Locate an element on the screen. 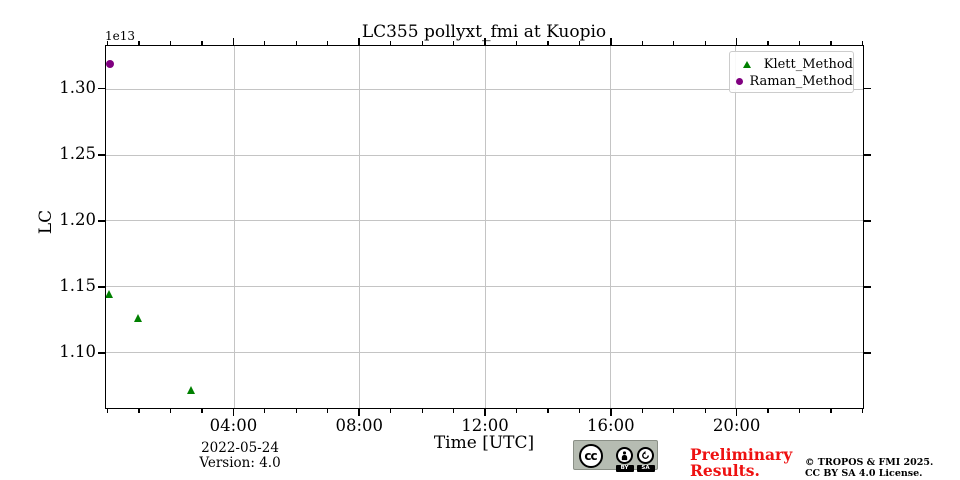  cc-by-label: BY is located at coordinates (624, 468).